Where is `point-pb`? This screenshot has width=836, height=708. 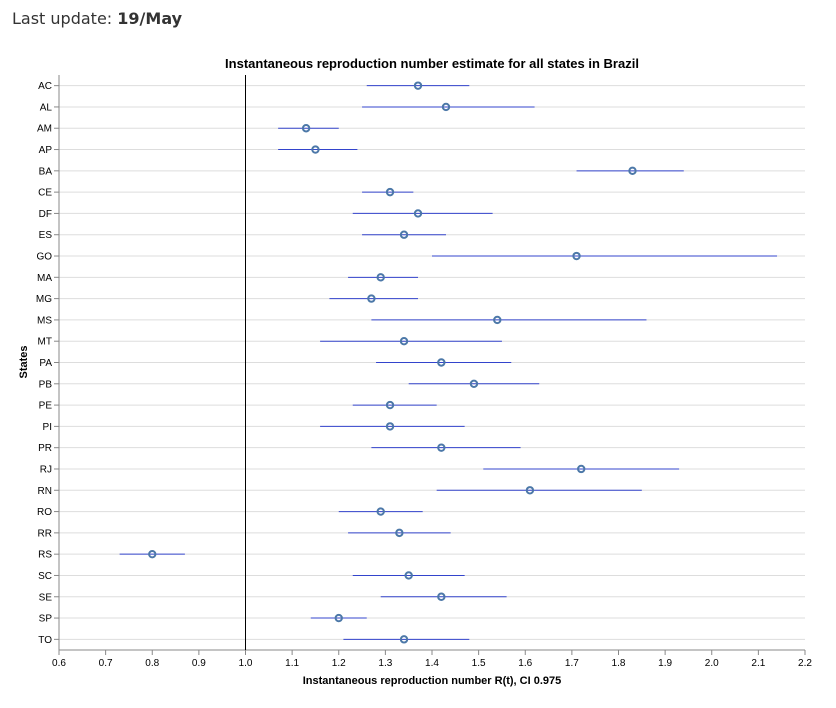 point-pb is located at coordinates (474, 383).